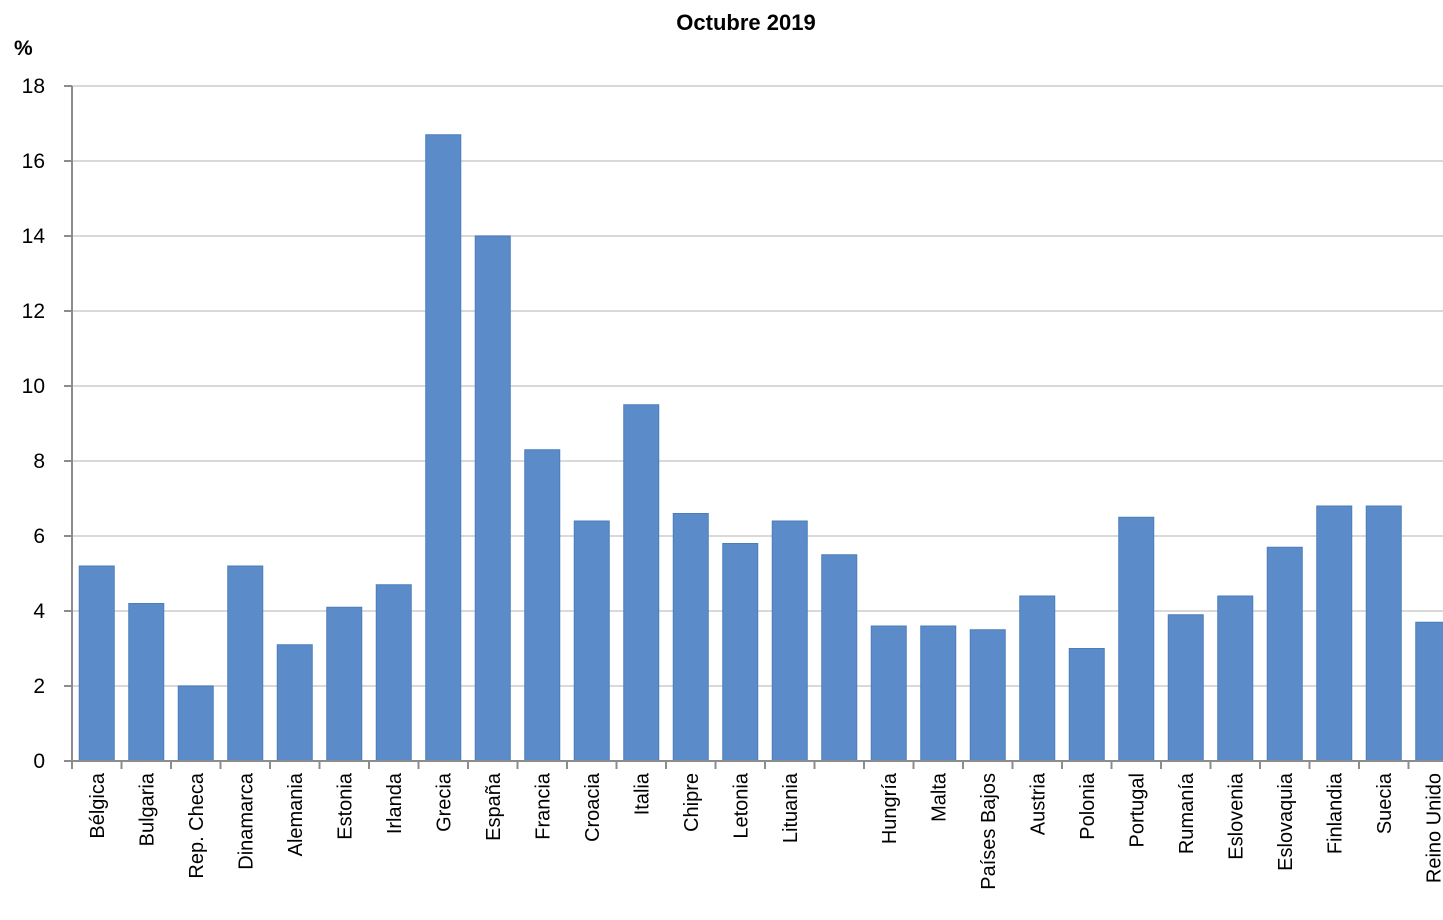  Describe the element at coordinates (39, 686) in the screenshot. I see `y-tick-label: 2` at that location.